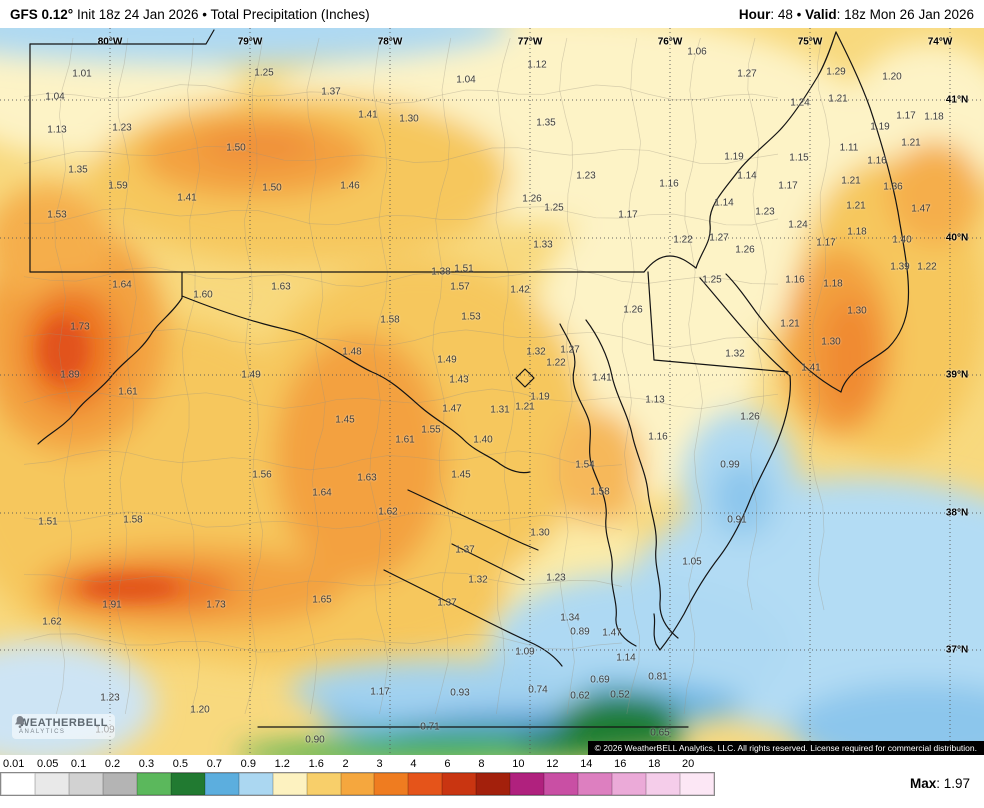 This screenshot has width=984, height=808. Describe the element at coordinates (712, 280) in the screenshot. I see `precip-value-label: 1.25` at that location.